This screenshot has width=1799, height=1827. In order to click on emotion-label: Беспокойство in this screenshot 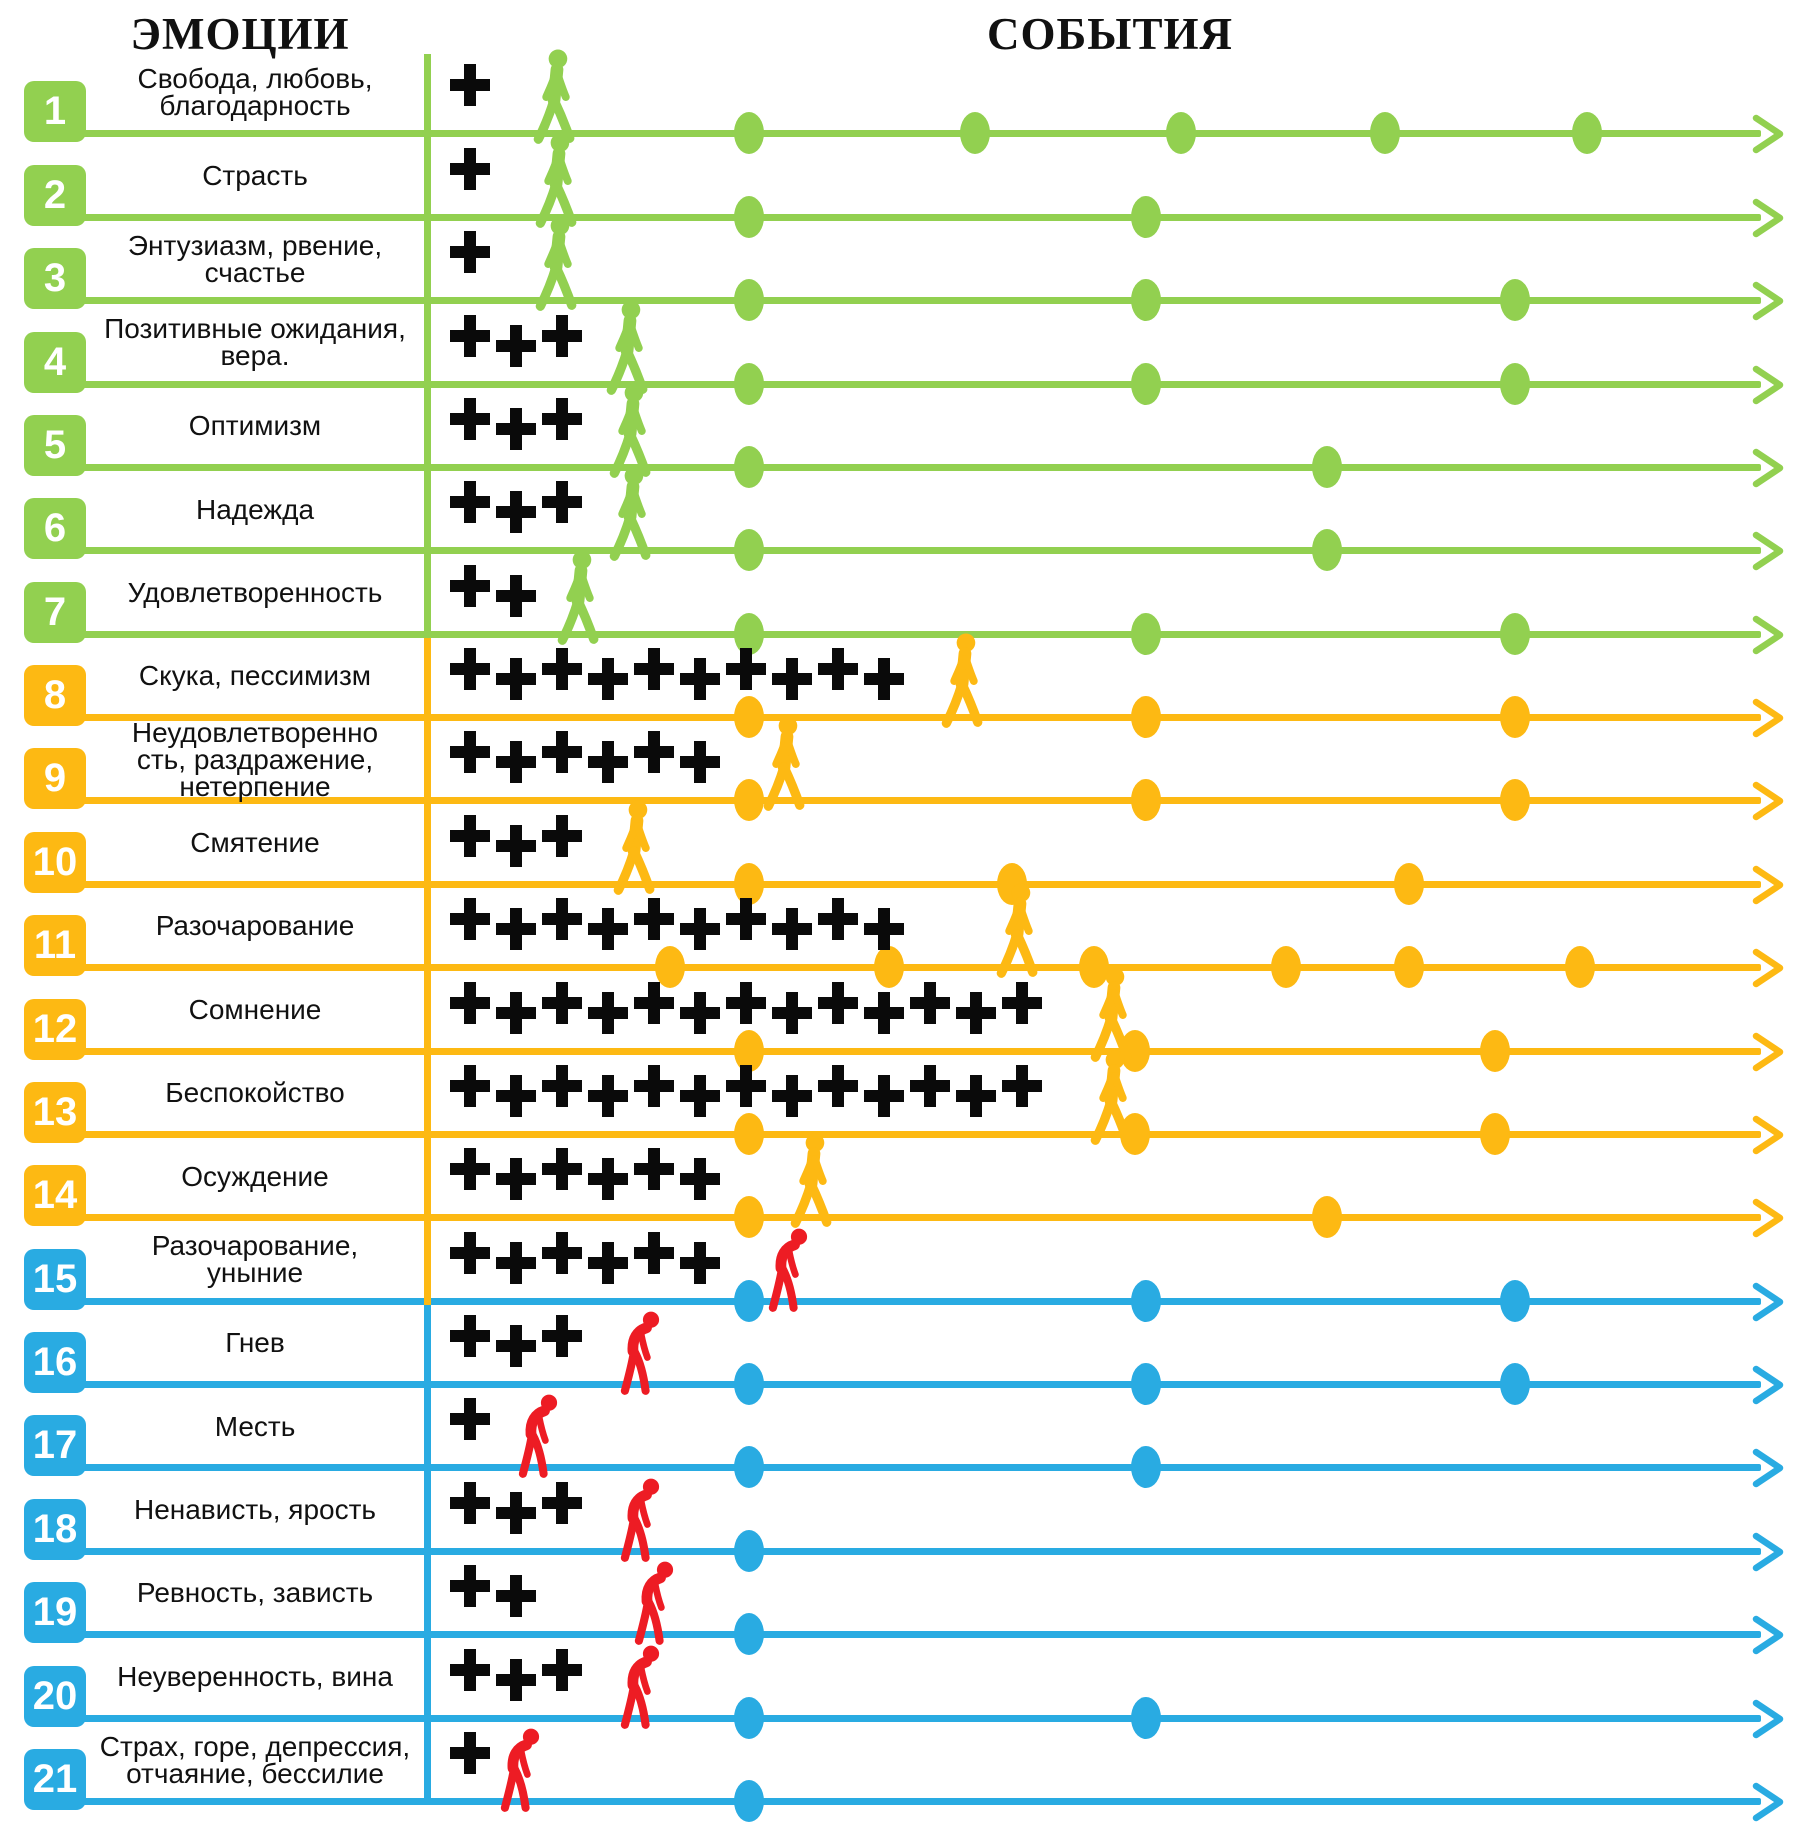, I will do `click(255, 1093)`.